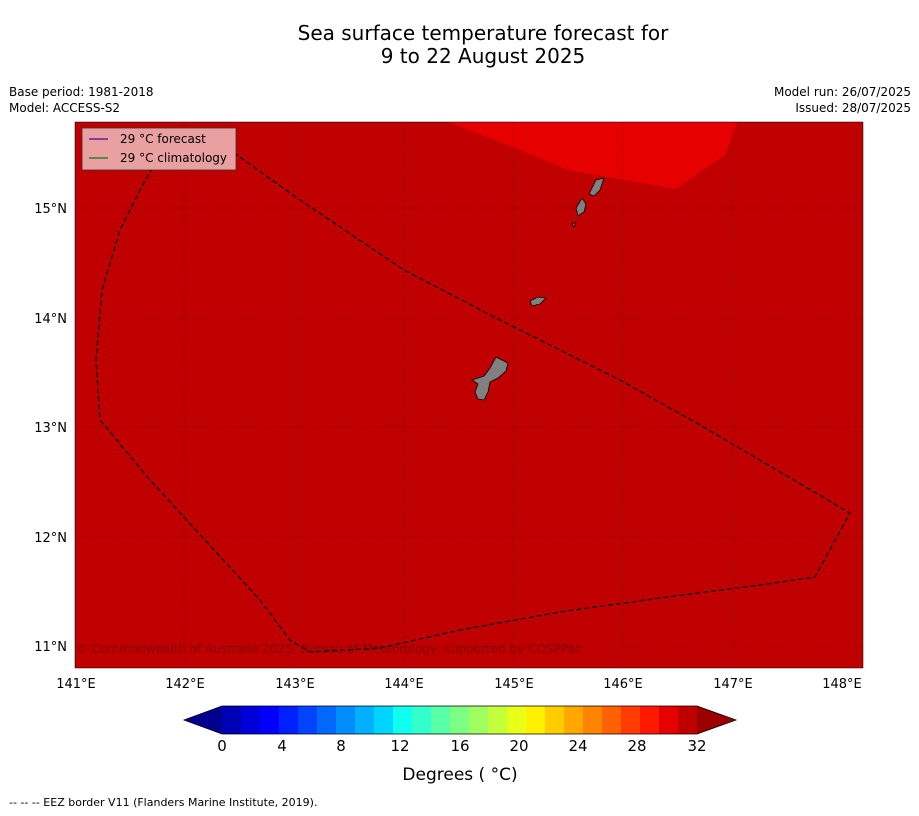 The width and height of the screenshot is (919, 816). Describe the element at coordinates (842, 92) in the screenshot. I see `model-run: Model run: 26/07/2025` at that location.